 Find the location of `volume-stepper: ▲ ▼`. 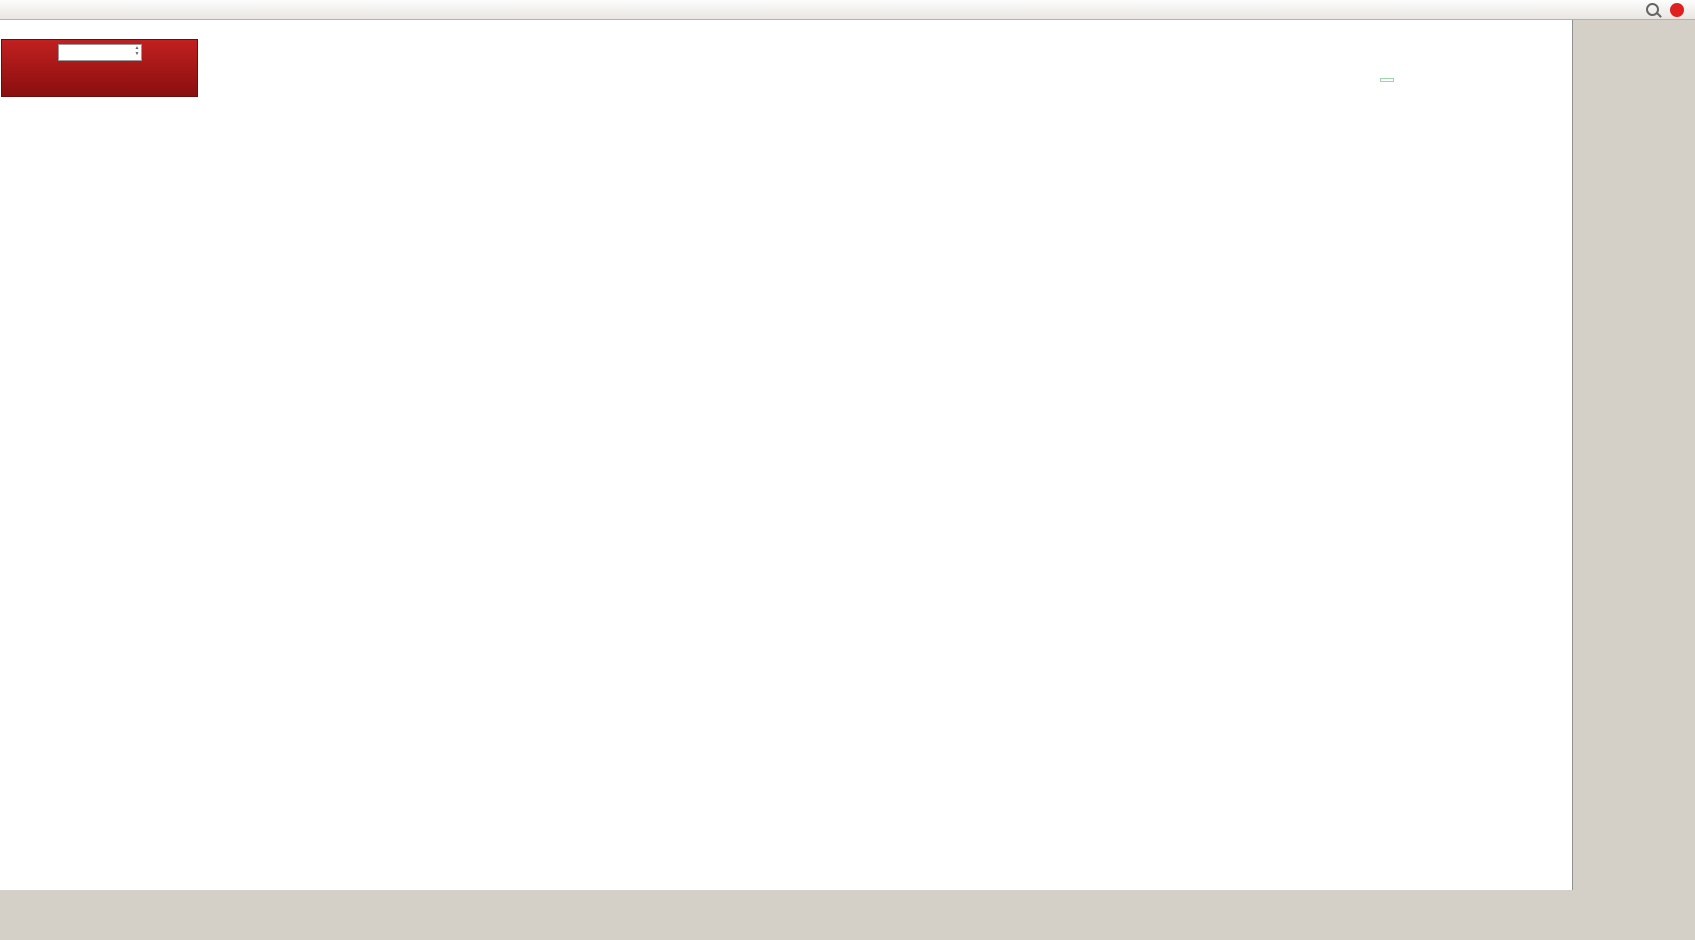

volume-stepper: ▲ ▼ is located at coordinates (137, 51).